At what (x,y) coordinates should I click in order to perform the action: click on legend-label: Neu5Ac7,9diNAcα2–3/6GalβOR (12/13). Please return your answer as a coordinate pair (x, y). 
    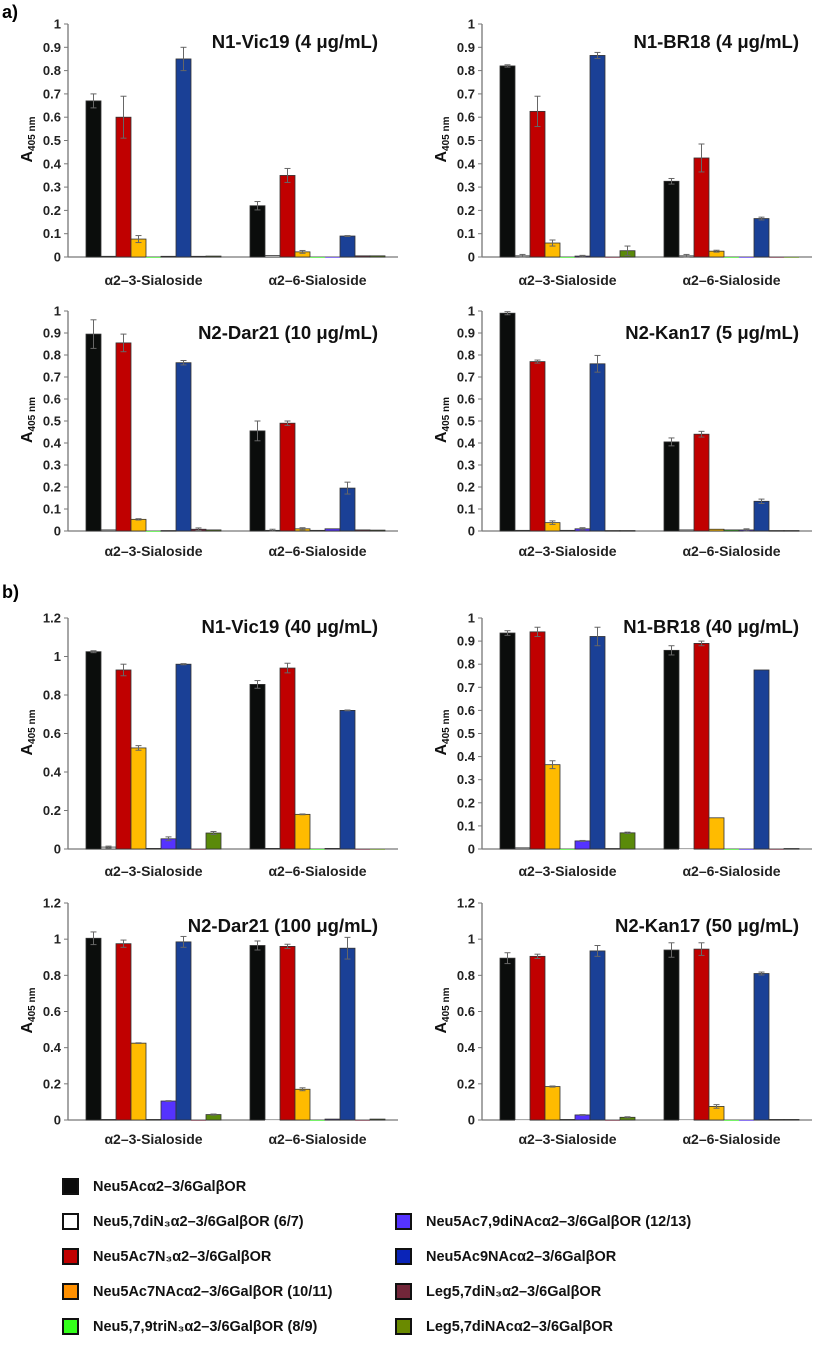
    Looking at the image, I should click on (559, 1221).